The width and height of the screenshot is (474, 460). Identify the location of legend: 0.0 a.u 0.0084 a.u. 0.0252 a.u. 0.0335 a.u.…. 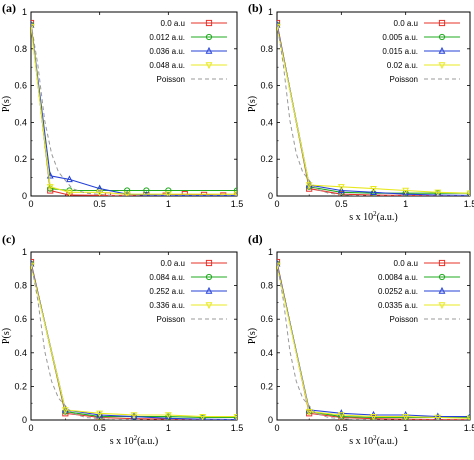
(419, 291).